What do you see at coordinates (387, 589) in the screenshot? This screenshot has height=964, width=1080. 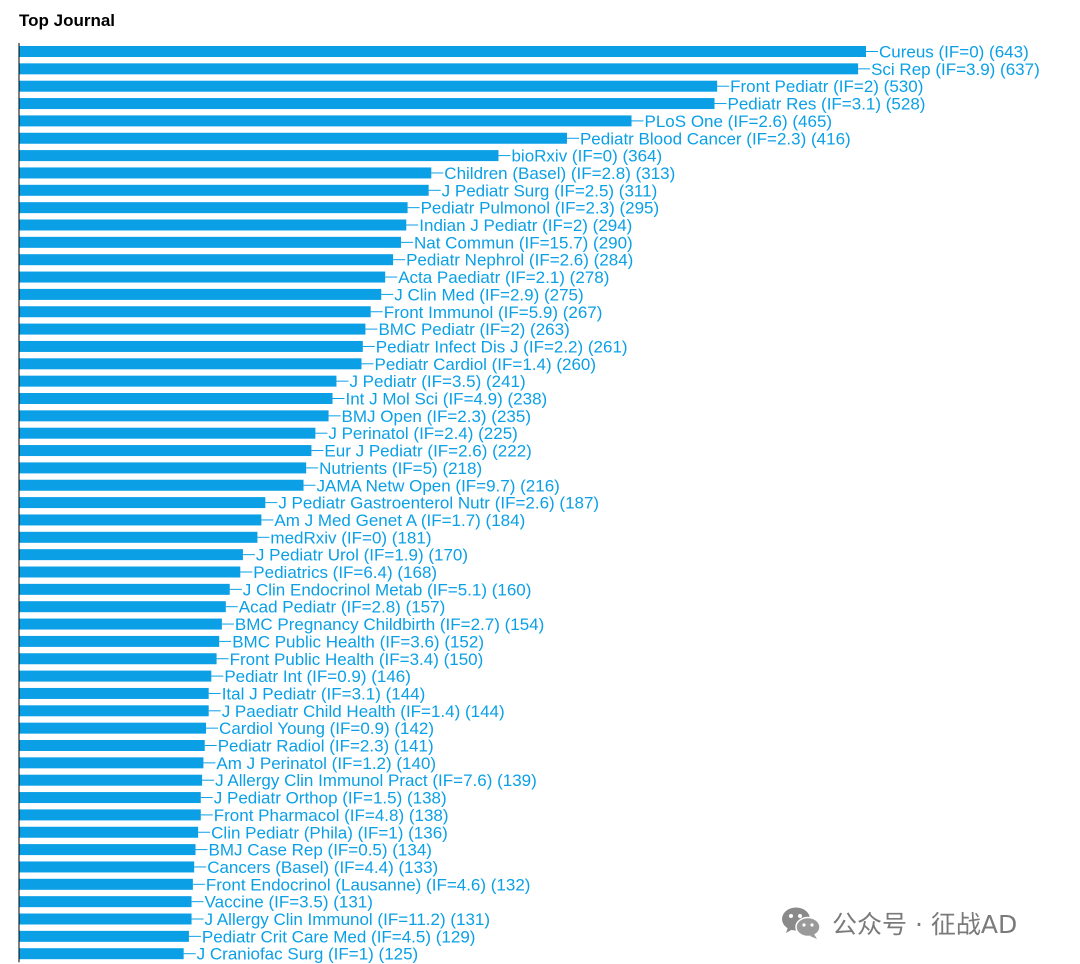 I see `bar-label: J Clin Endocrinol Metab (IF=5.1) (160)` at bounding box center [387, 589].